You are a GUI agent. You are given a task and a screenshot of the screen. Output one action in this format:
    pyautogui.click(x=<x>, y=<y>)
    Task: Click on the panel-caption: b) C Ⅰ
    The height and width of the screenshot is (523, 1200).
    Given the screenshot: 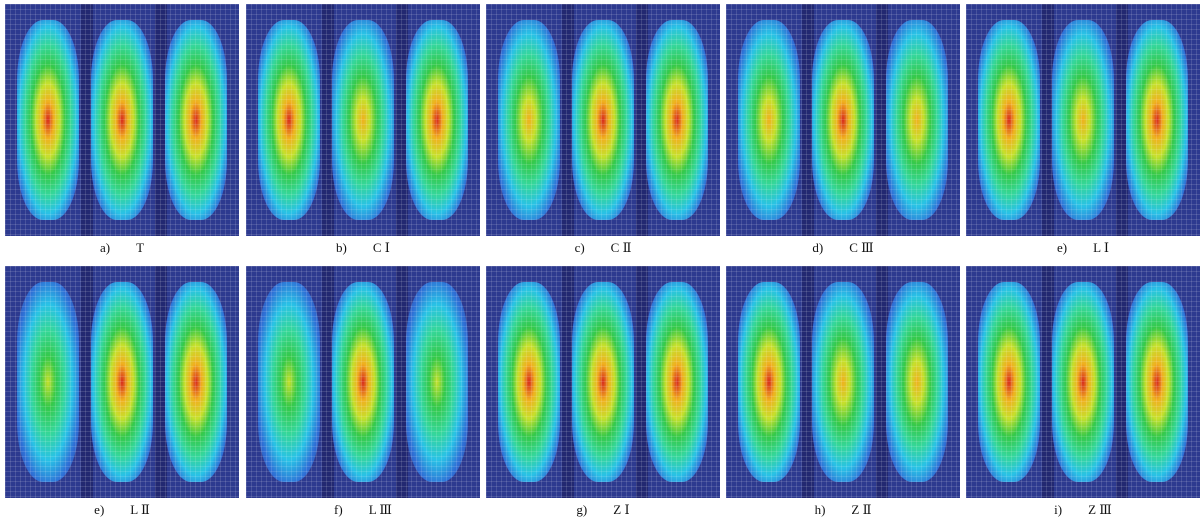 What is the action you would take?
    pyautogui.click(x=363, y=250)
    